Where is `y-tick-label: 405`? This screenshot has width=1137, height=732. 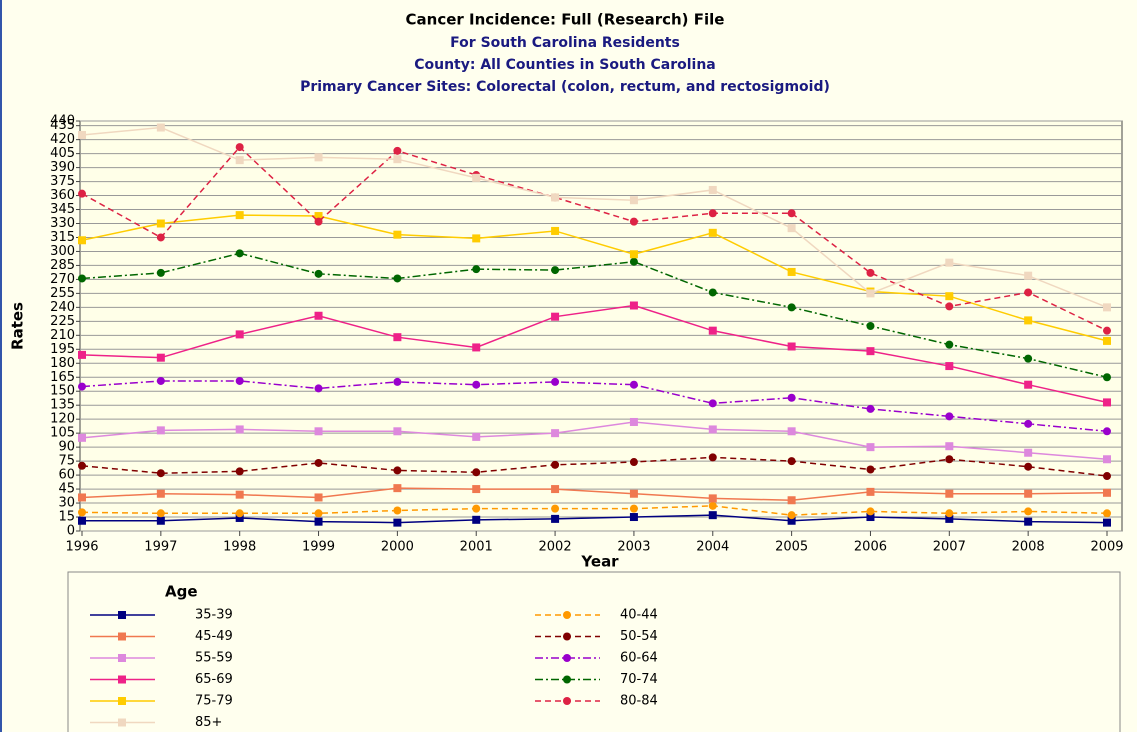 y-tick-label: 405 is located at coordinates (62, 153).